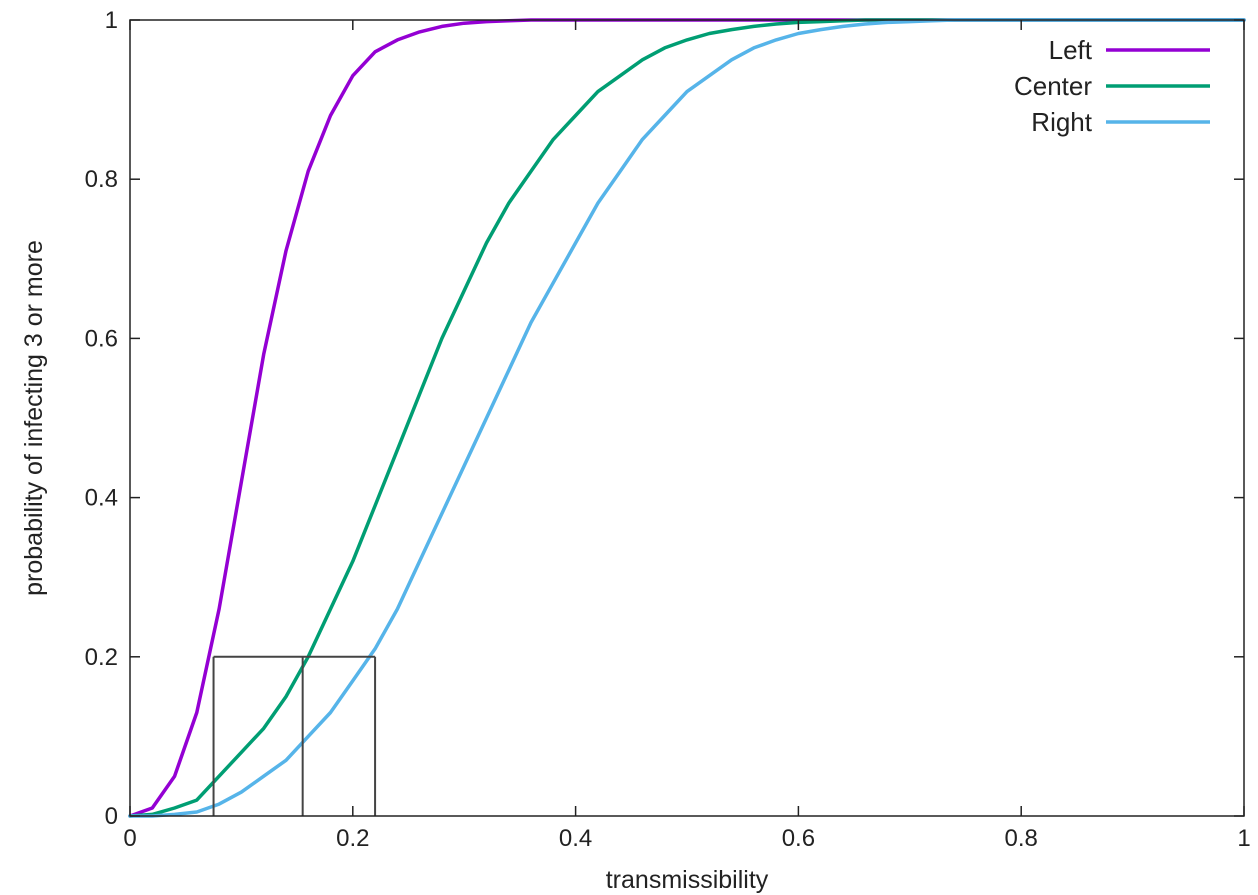 The height and width of the screenshot is (895, 1258). Describe the element at coordinates (1112, 86) in the screenshot. I see `legend: Left Center Right` at that location.